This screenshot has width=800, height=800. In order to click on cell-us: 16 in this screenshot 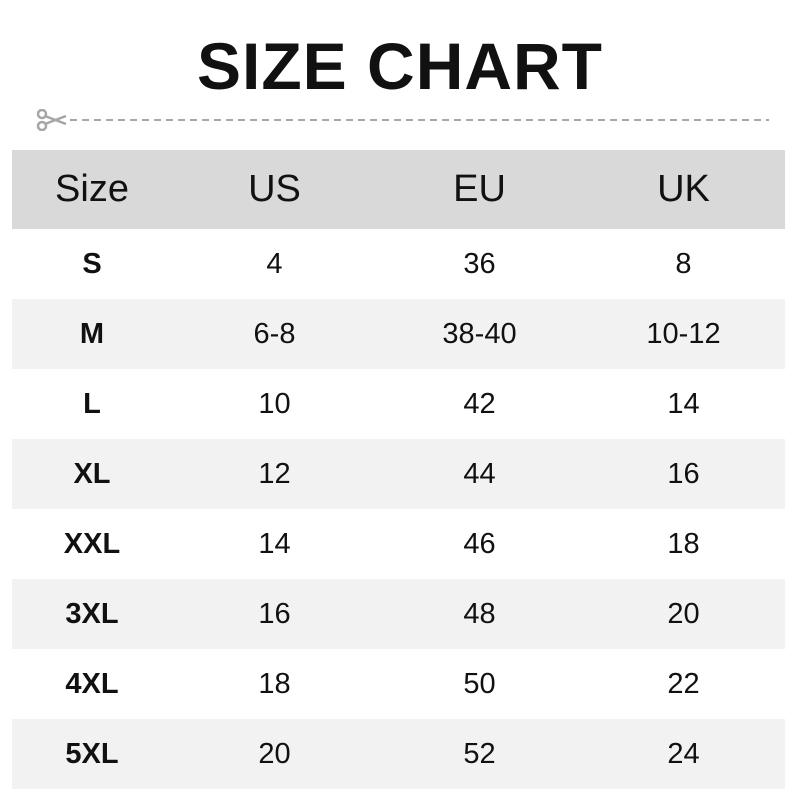, I will do `click(274, 613)`.